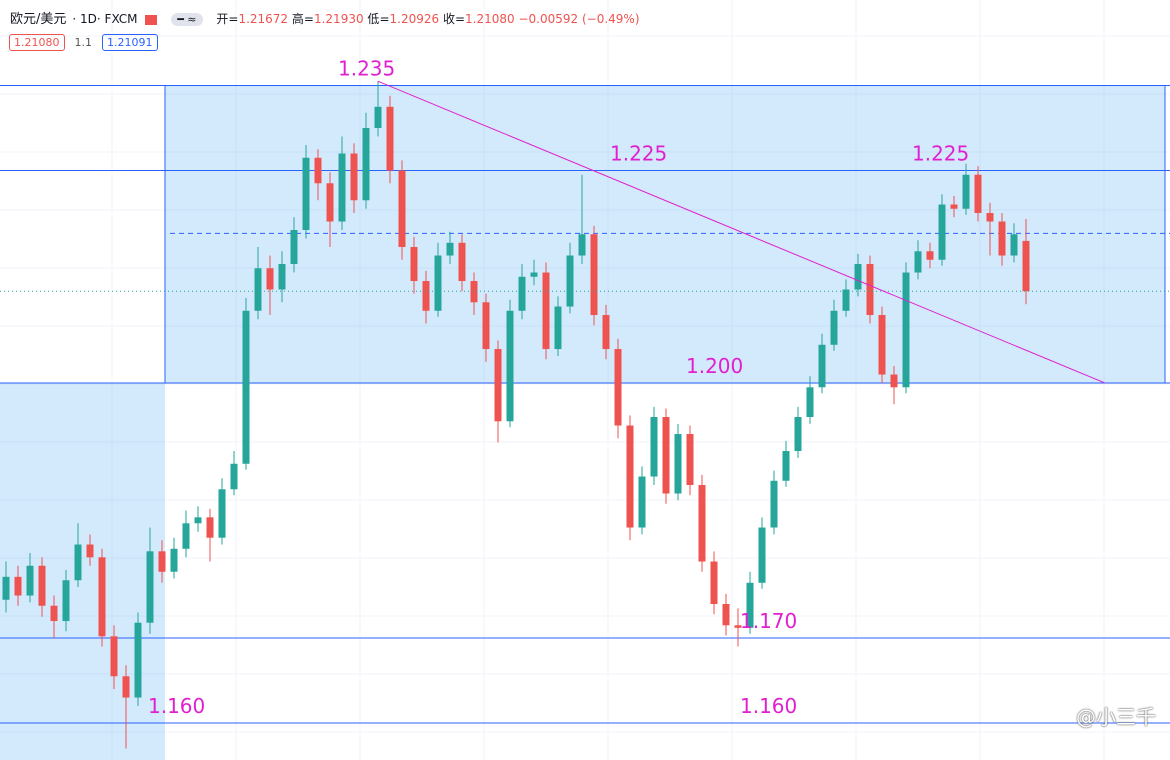 The height and width of the screenshot is (760, 1170). What do you see at coordinates (222, 19) in the screenshot?
I see `field-label: 开` at bounding box center [222, 19].